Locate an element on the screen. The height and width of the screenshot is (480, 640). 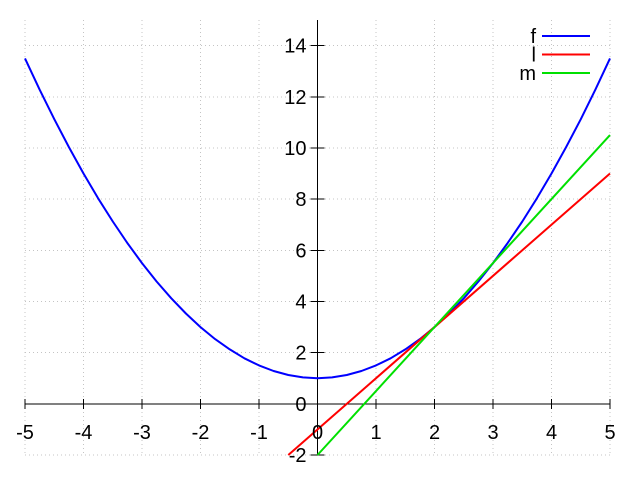
x-tick-label: 5 is located at coordinates (609, 433).